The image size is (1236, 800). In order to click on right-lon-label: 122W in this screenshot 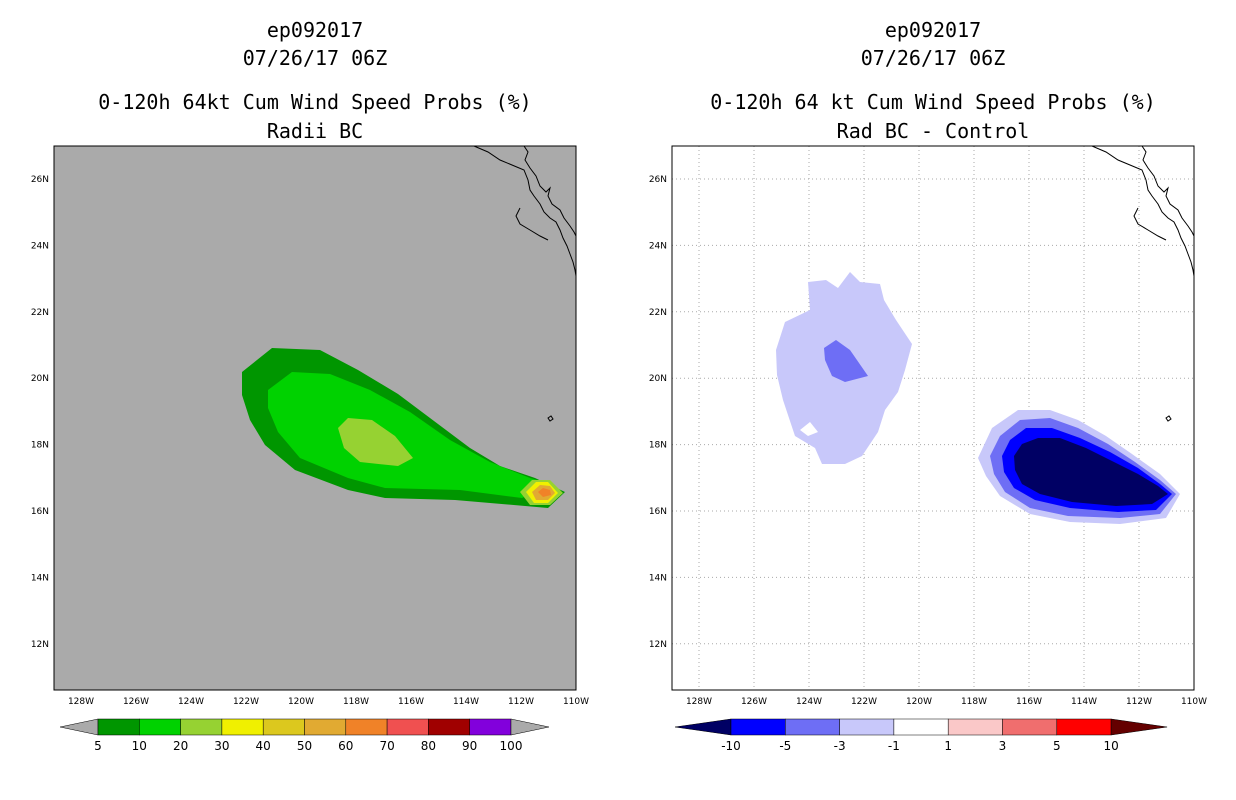, I will do `click(864, 702)`.